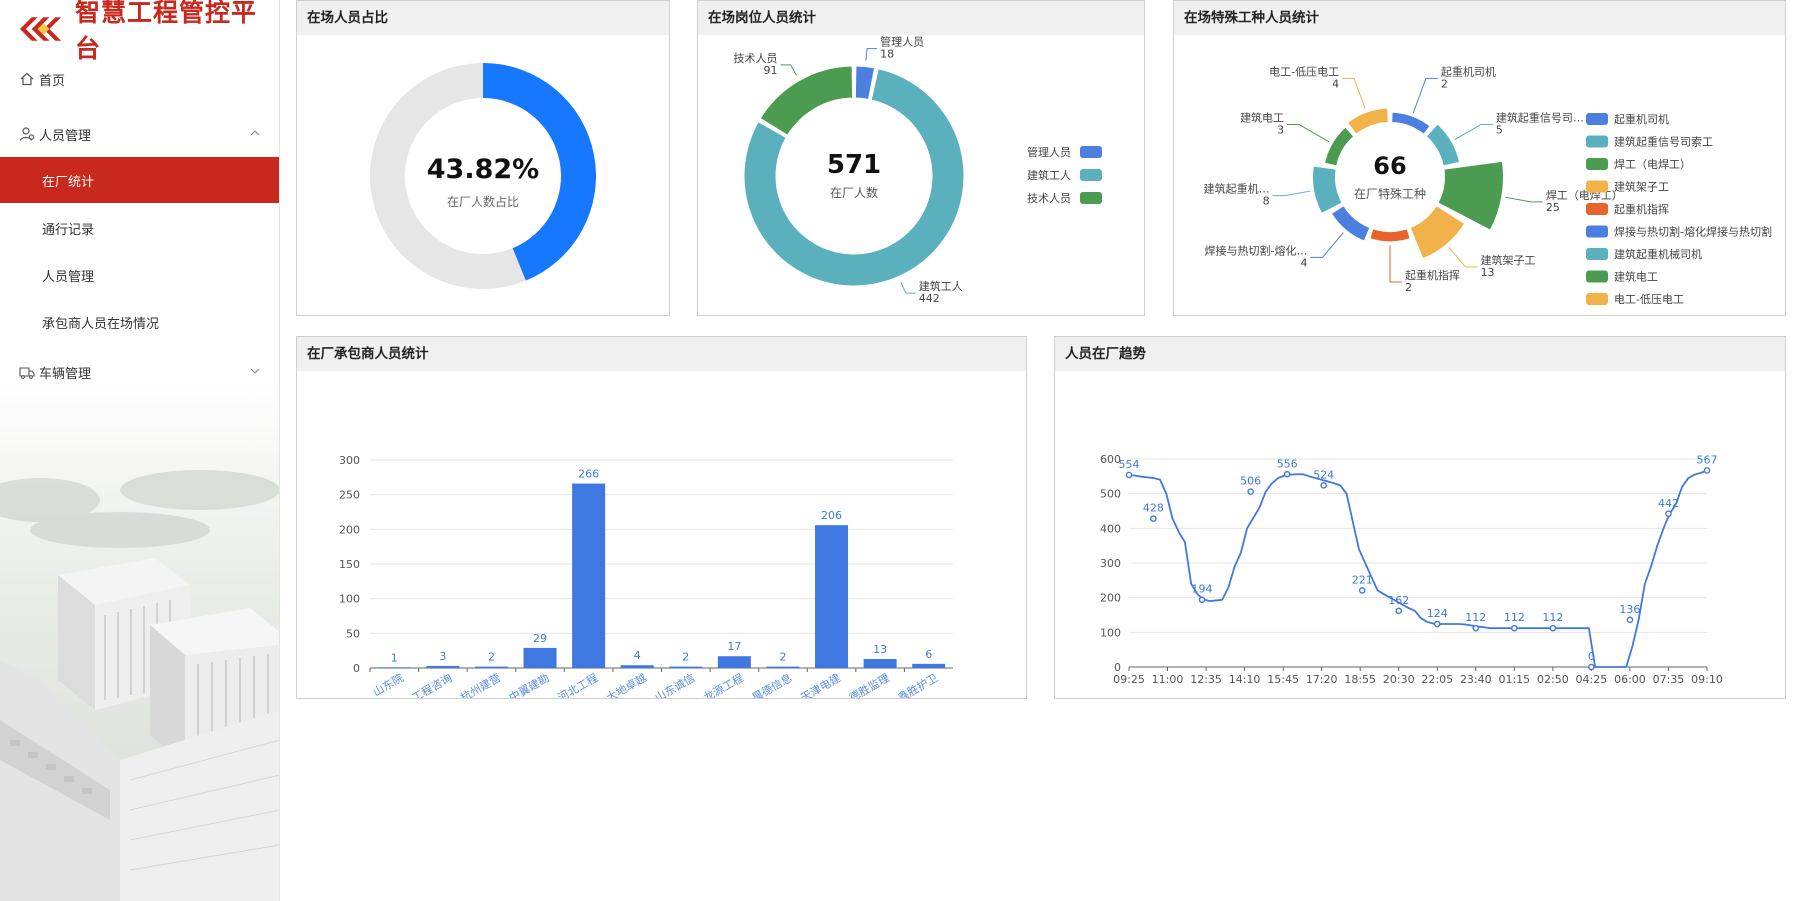  Describe the element at coordinates (578, 684) in the screenshot. I see `x-tick-label: 河北工程` at that location.